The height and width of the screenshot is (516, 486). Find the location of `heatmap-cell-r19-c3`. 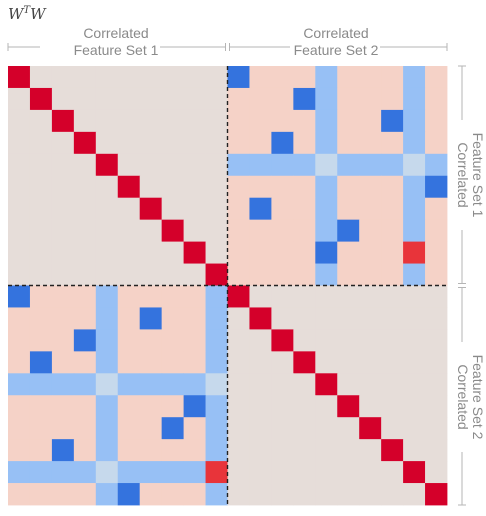

heatmap-cell-r19-c3 is located at coordinates (85, 494).